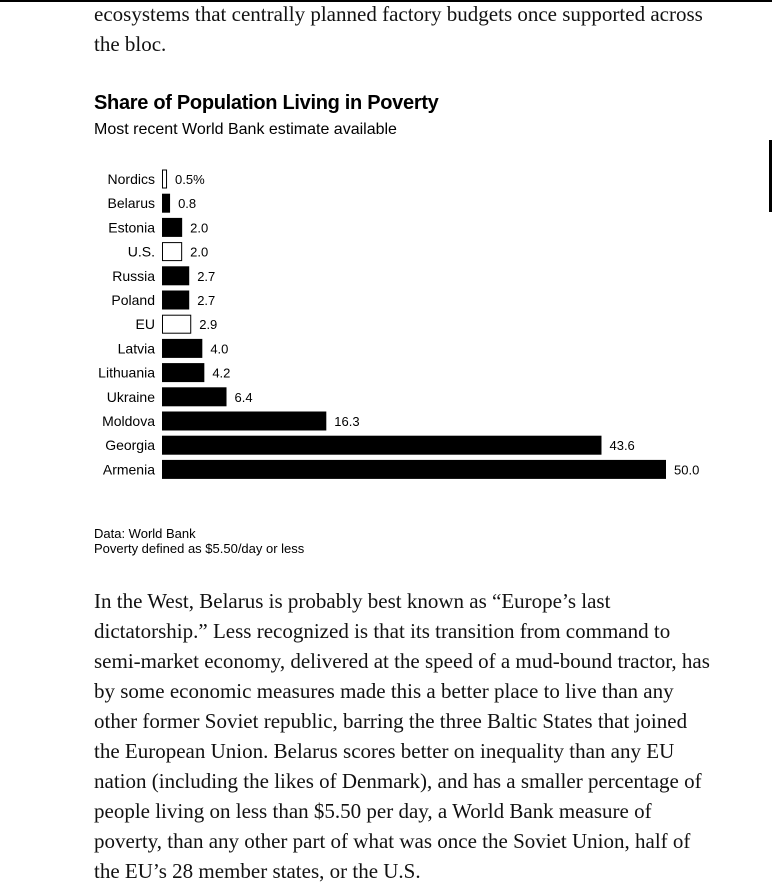 This screenshot has height=886, width=772. I want to click on bar-poland, so click(176, 300).